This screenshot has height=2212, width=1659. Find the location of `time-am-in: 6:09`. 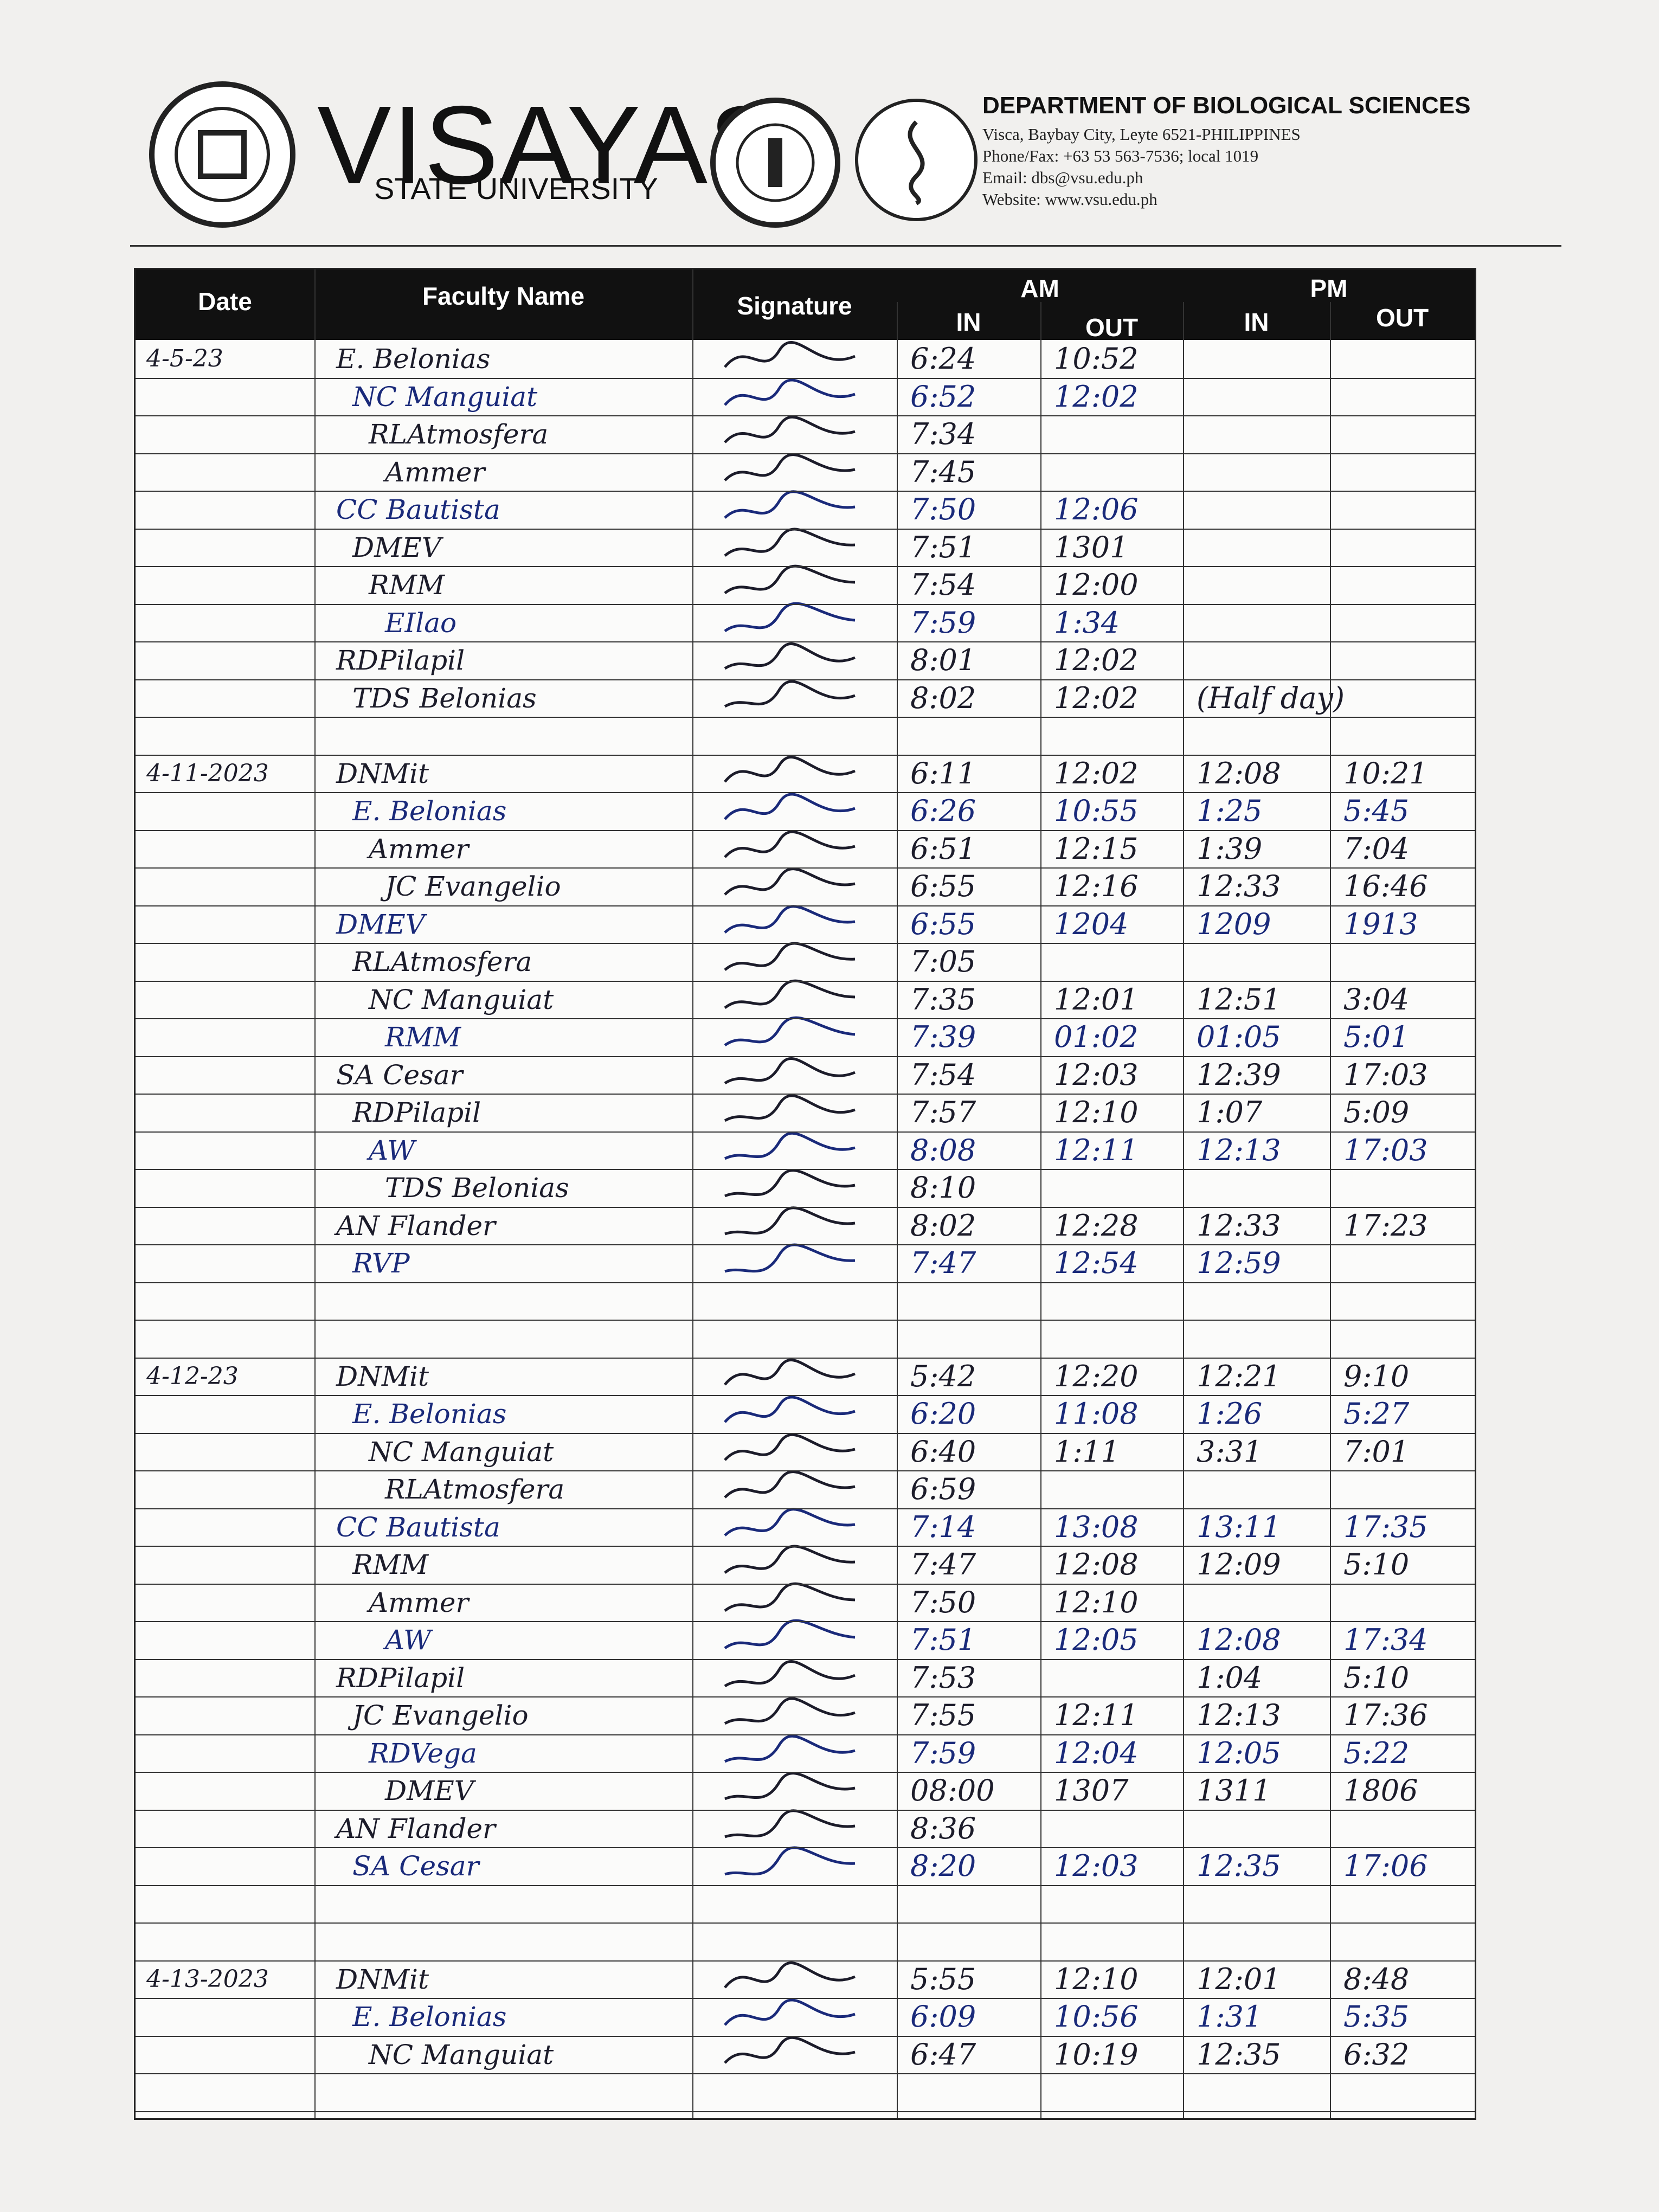

time-am-in: 6:09 is located at coordinates (943, 2016).